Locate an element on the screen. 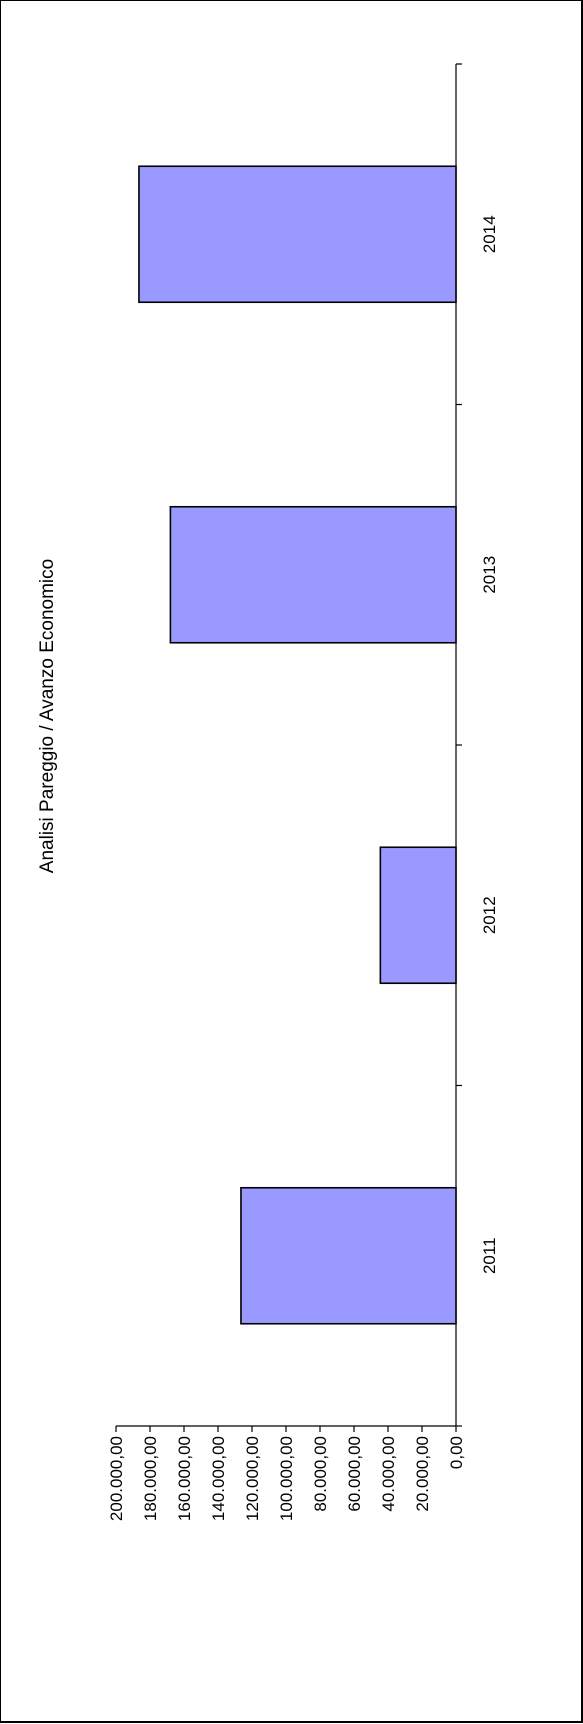  category-label-2013: 2013 is located at coordinates (489, 575).